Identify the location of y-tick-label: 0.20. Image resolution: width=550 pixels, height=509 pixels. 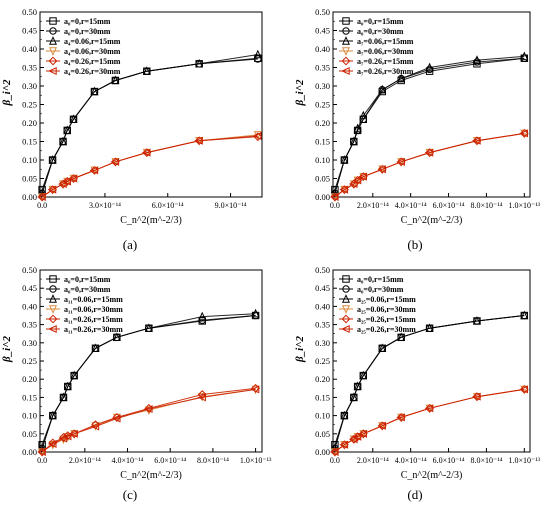
(322, 379).